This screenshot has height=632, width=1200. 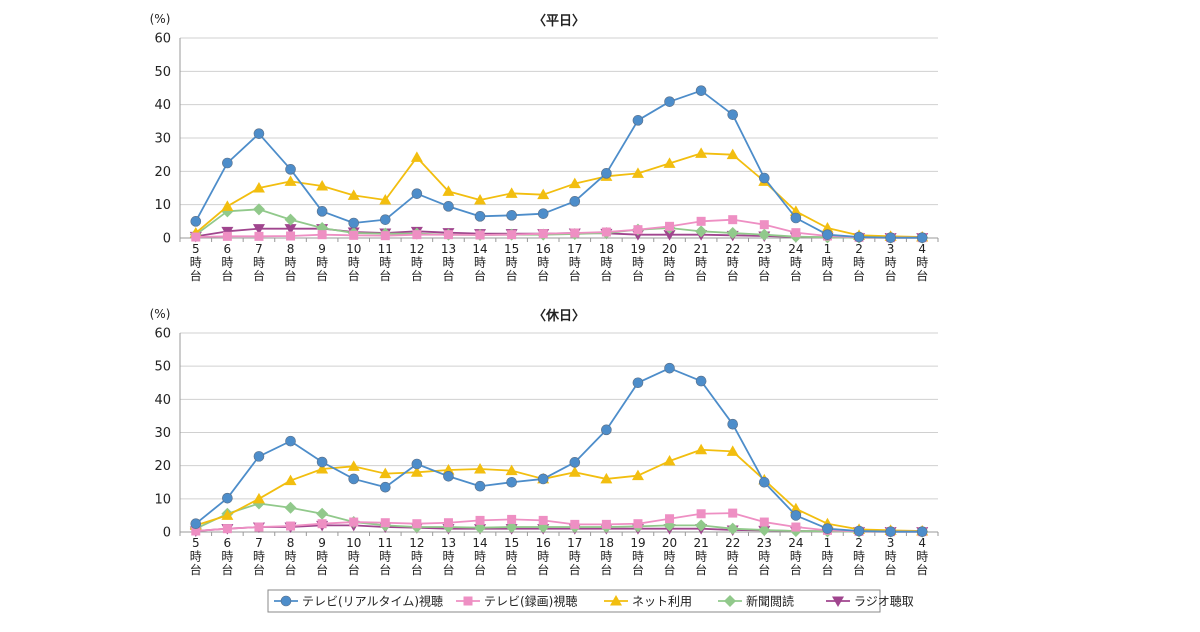 What do you see at coordinates (559, 316) in the screenshot?
I see `chart-title: 〈休日〉` at bounding box center [559, 316].